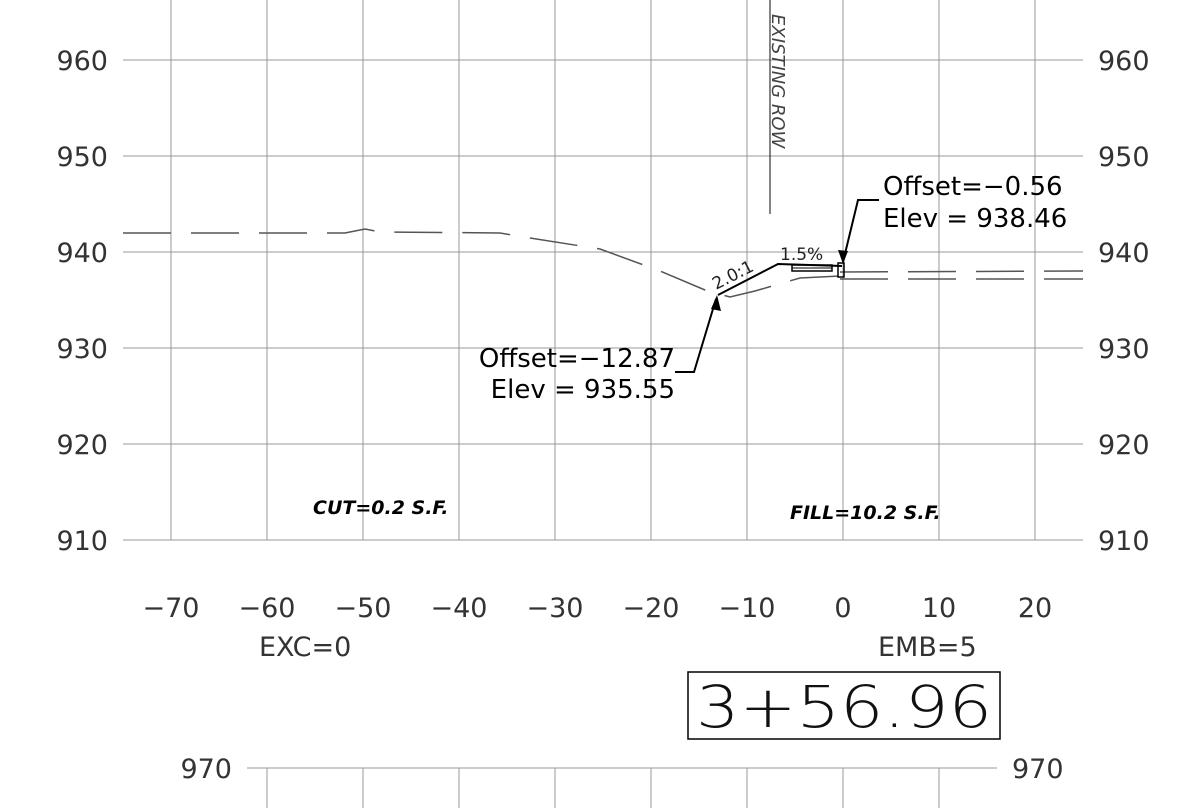 The width and height of the screenshot is (1177, 808). I want to click on x-tick: −40, so click(459, 608).